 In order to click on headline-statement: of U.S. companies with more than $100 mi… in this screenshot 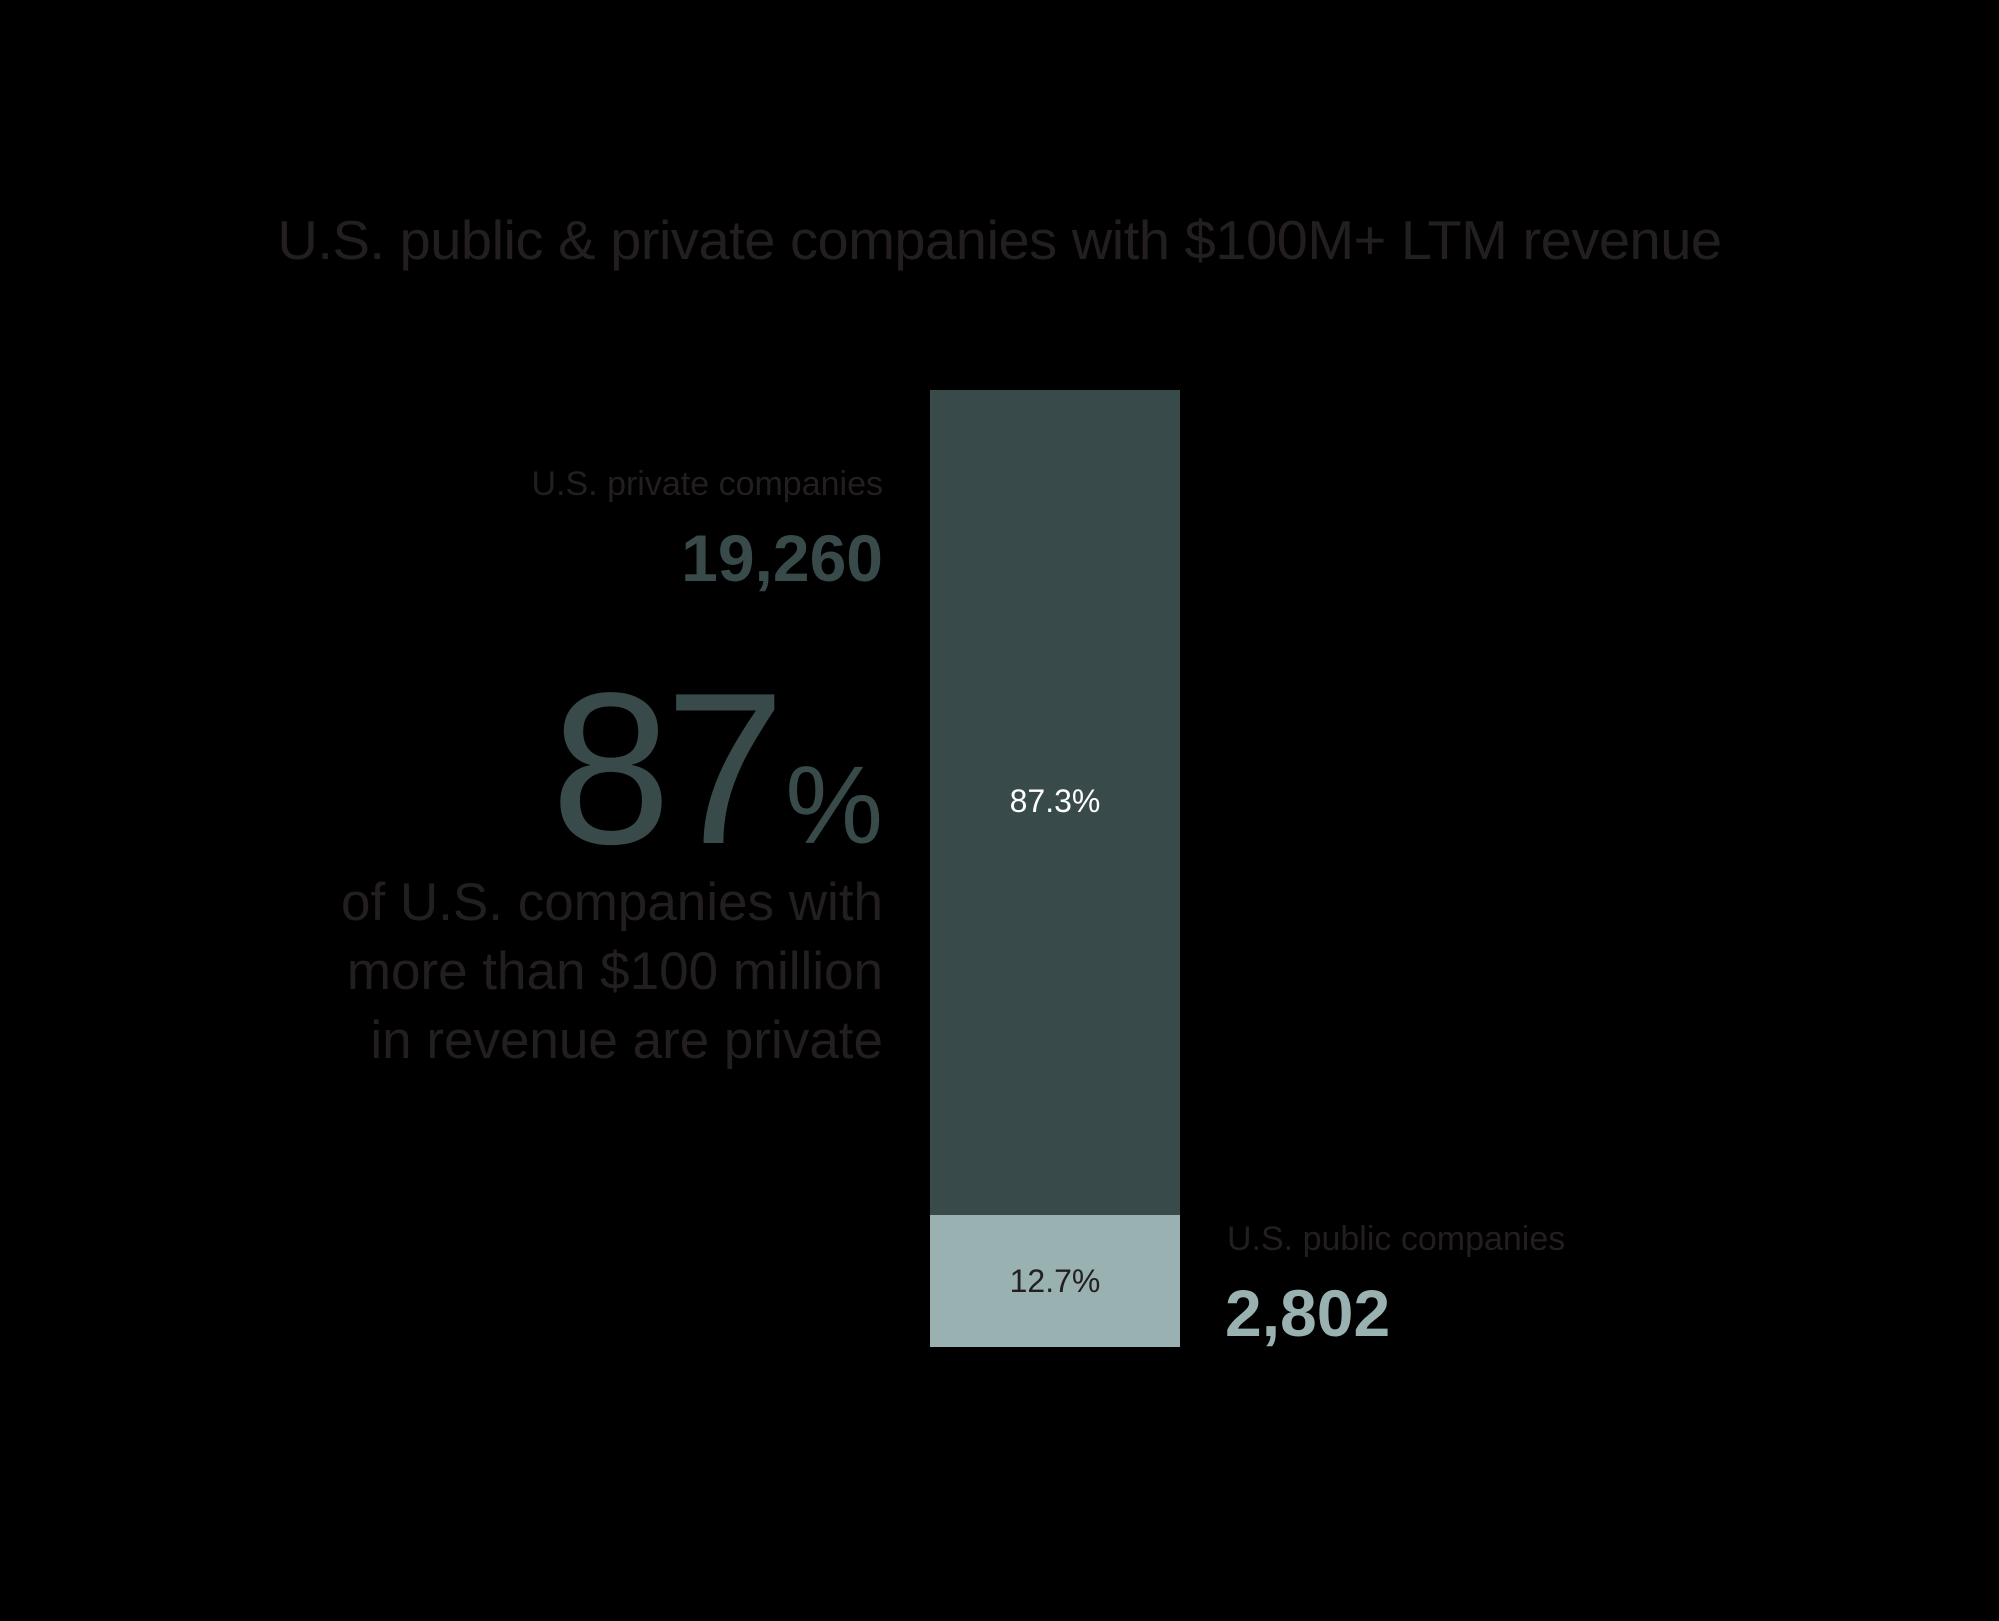, I will do `click(612, 971)`.